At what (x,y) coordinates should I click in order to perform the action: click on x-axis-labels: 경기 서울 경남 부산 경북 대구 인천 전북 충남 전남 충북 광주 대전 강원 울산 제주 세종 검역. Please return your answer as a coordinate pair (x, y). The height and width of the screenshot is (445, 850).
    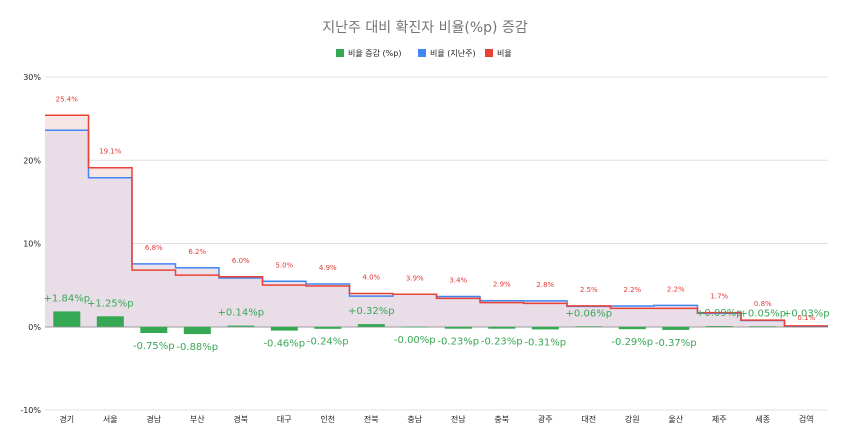
    Looking at the image, I should click on (436, 419).